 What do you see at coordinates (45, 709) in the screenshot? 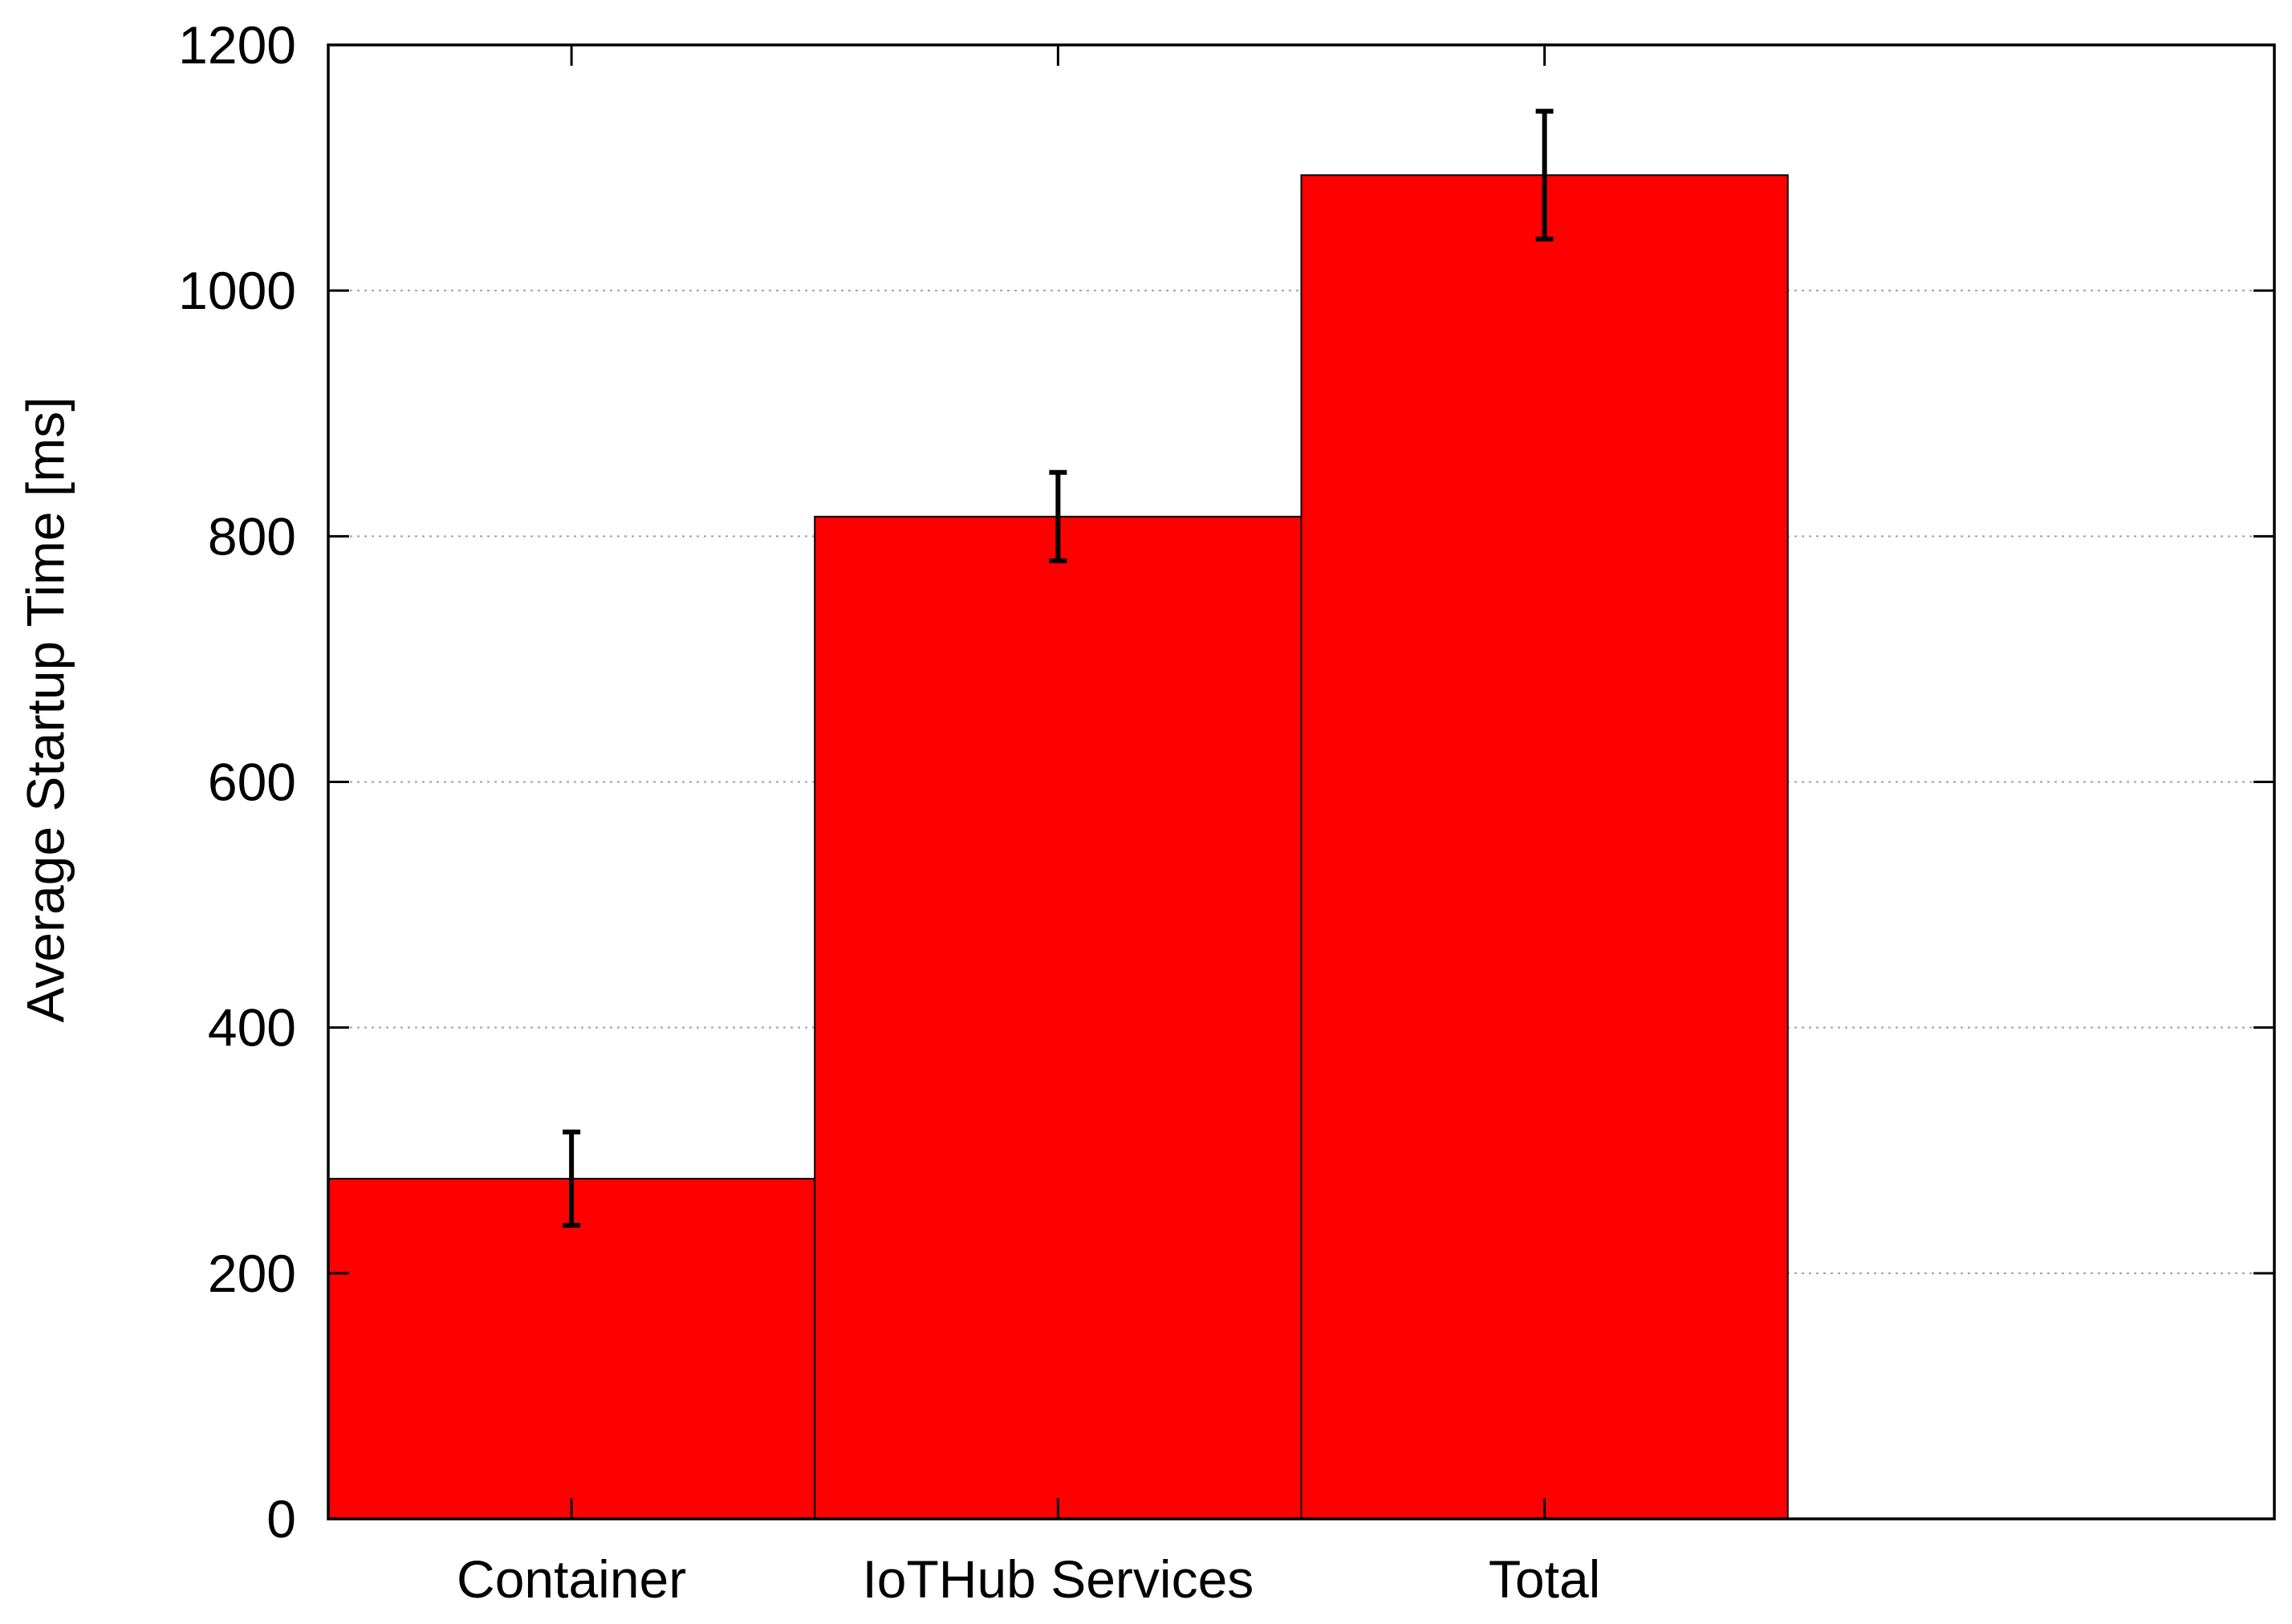
I see `y-axis-label: Average Startup Time [ms]` at bounding box center [45, 709].